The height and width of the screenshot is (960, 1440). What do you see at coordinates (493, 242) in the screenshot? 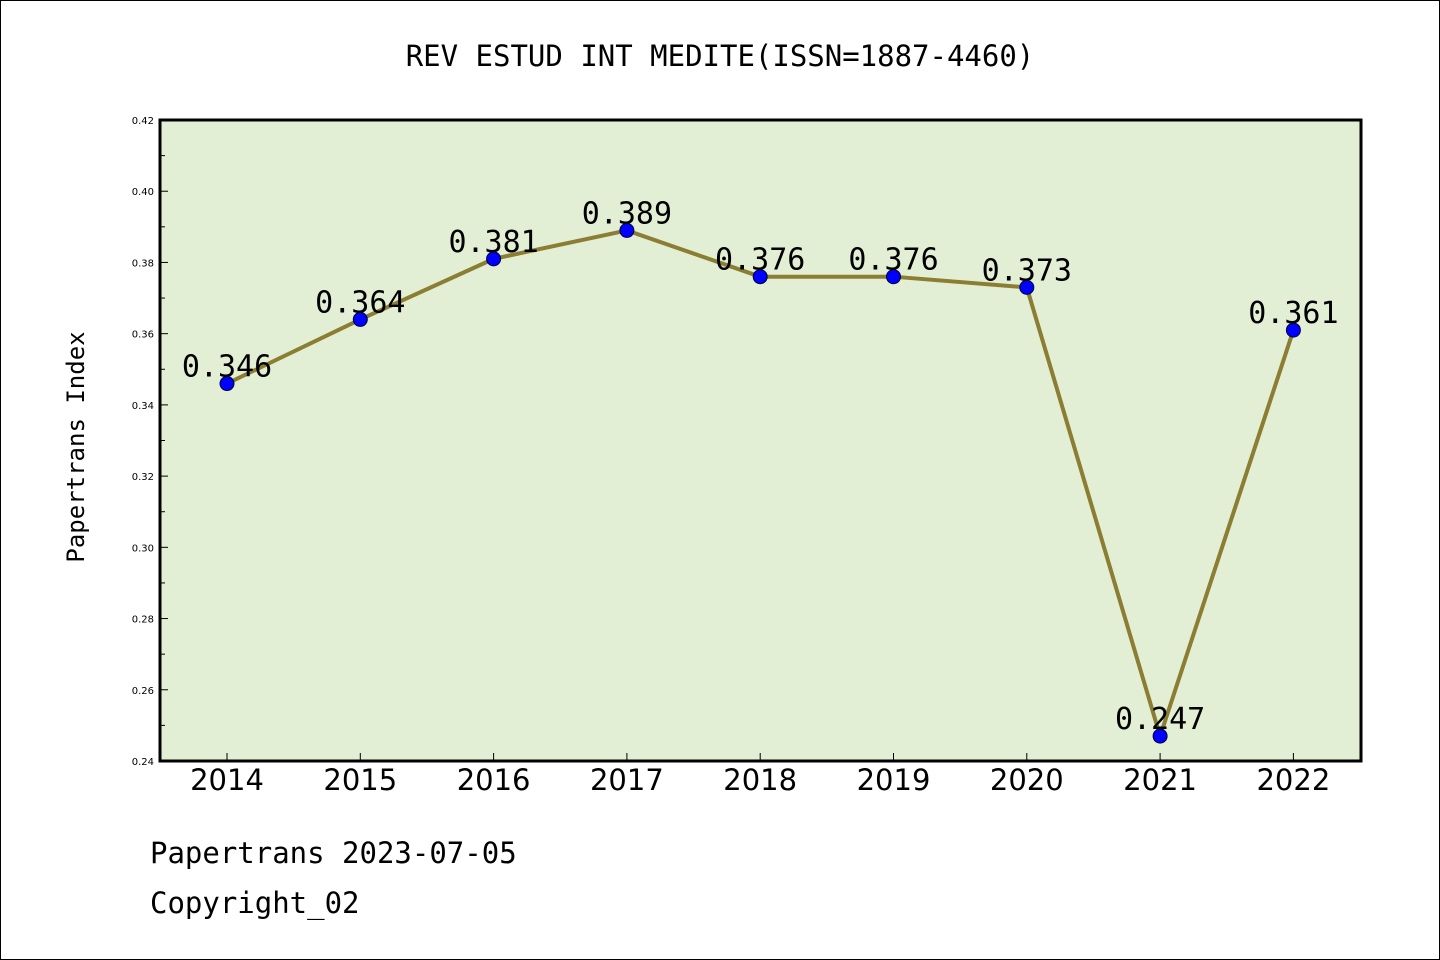
I see `data-label: 0.381` at bounding box center [493, 242].